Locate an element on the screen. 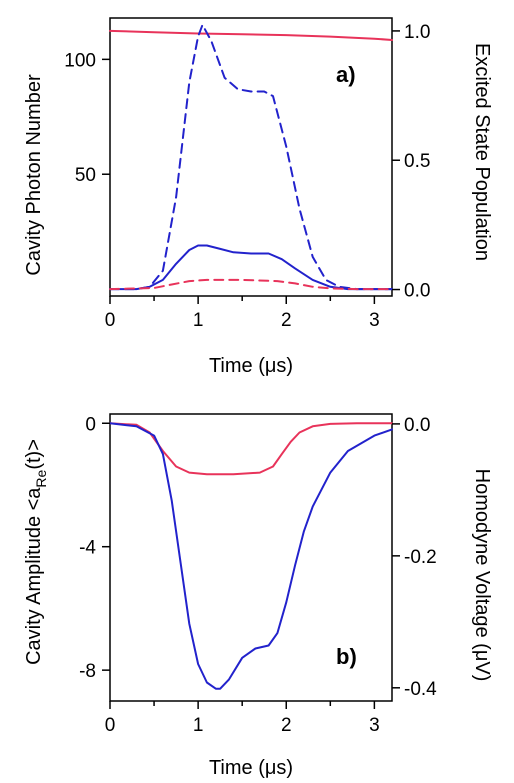  panel-a-x-tick-label: 0 is located at coordinates (110, 320).